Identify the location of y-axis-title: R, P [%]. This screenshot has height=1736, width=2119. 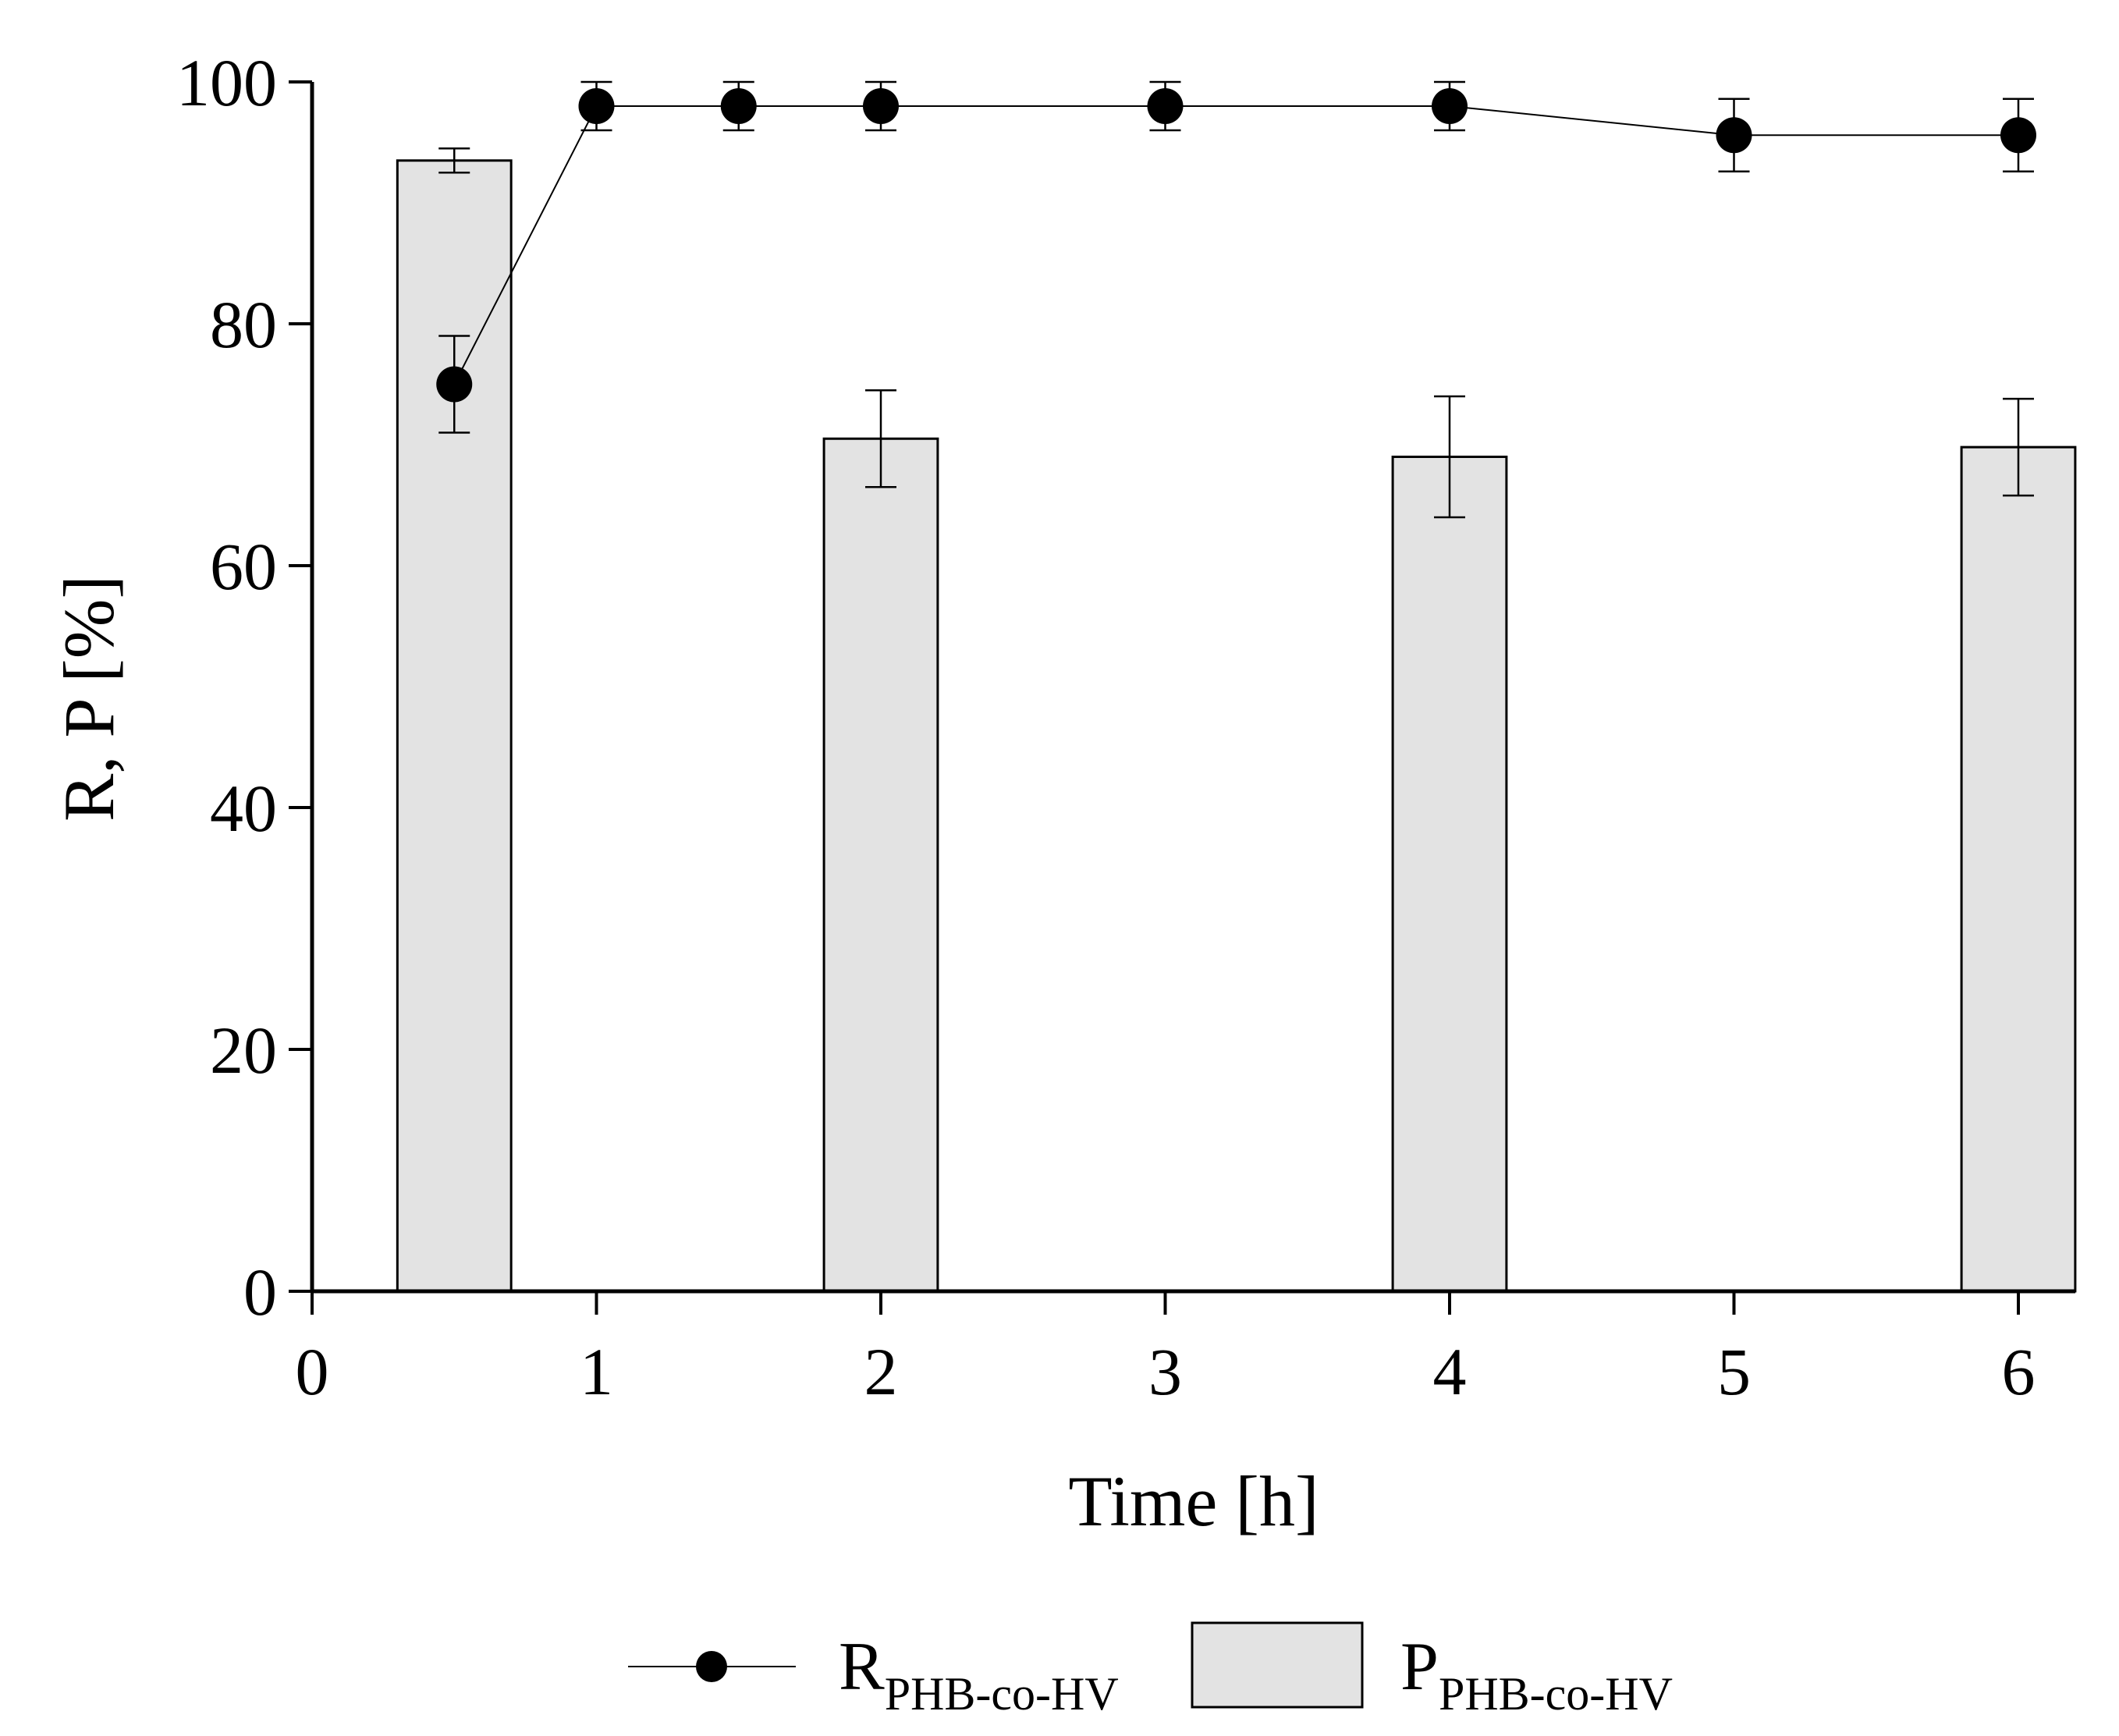
(89, 698).